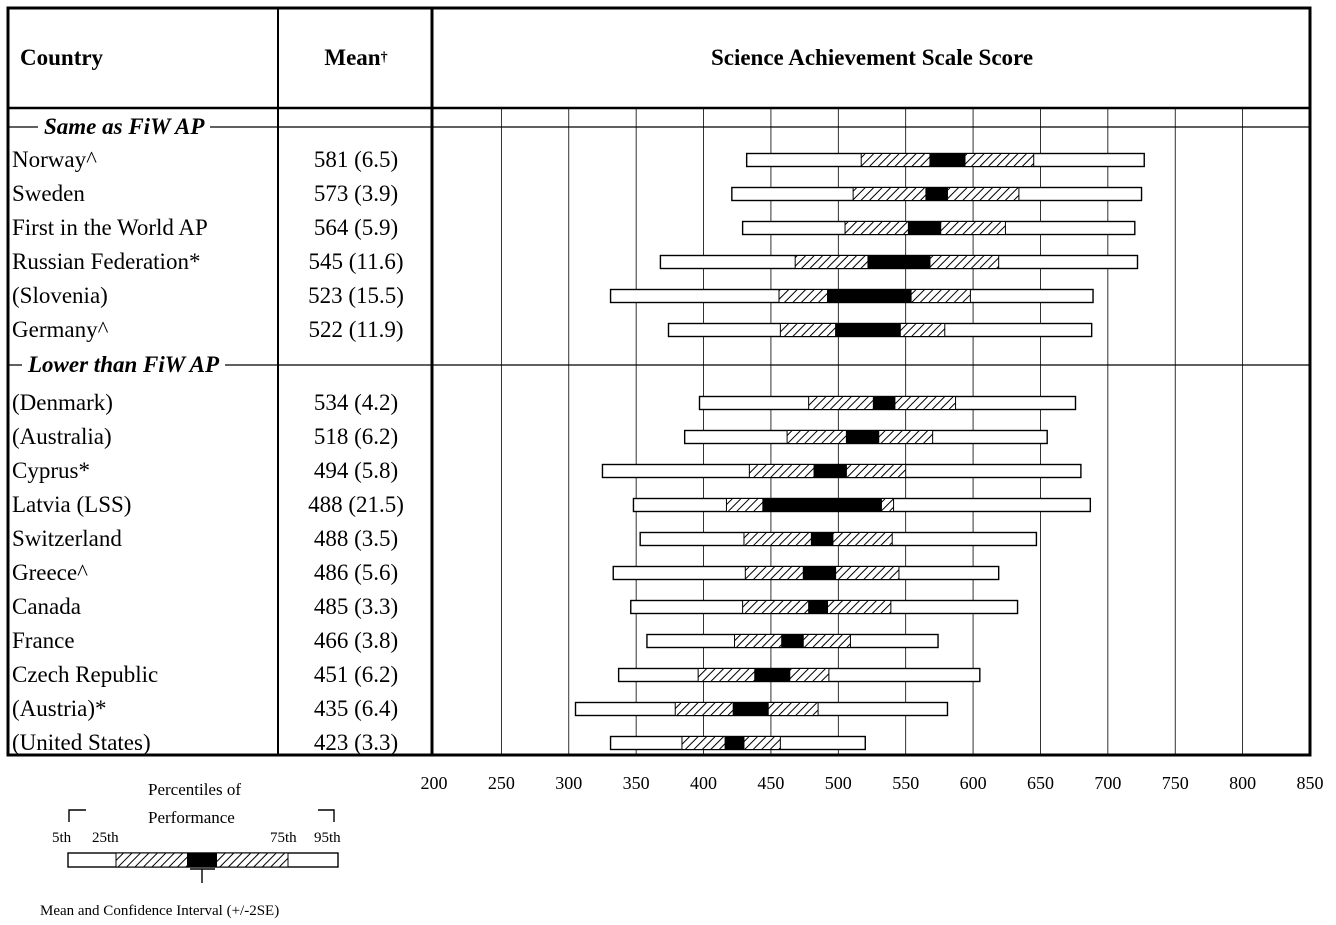 The image size is (1336, 925). What do you see at coordinates (704, 783) in the screenshot?
I see `x-tick-label: 400` at bounding box center [704, 783].